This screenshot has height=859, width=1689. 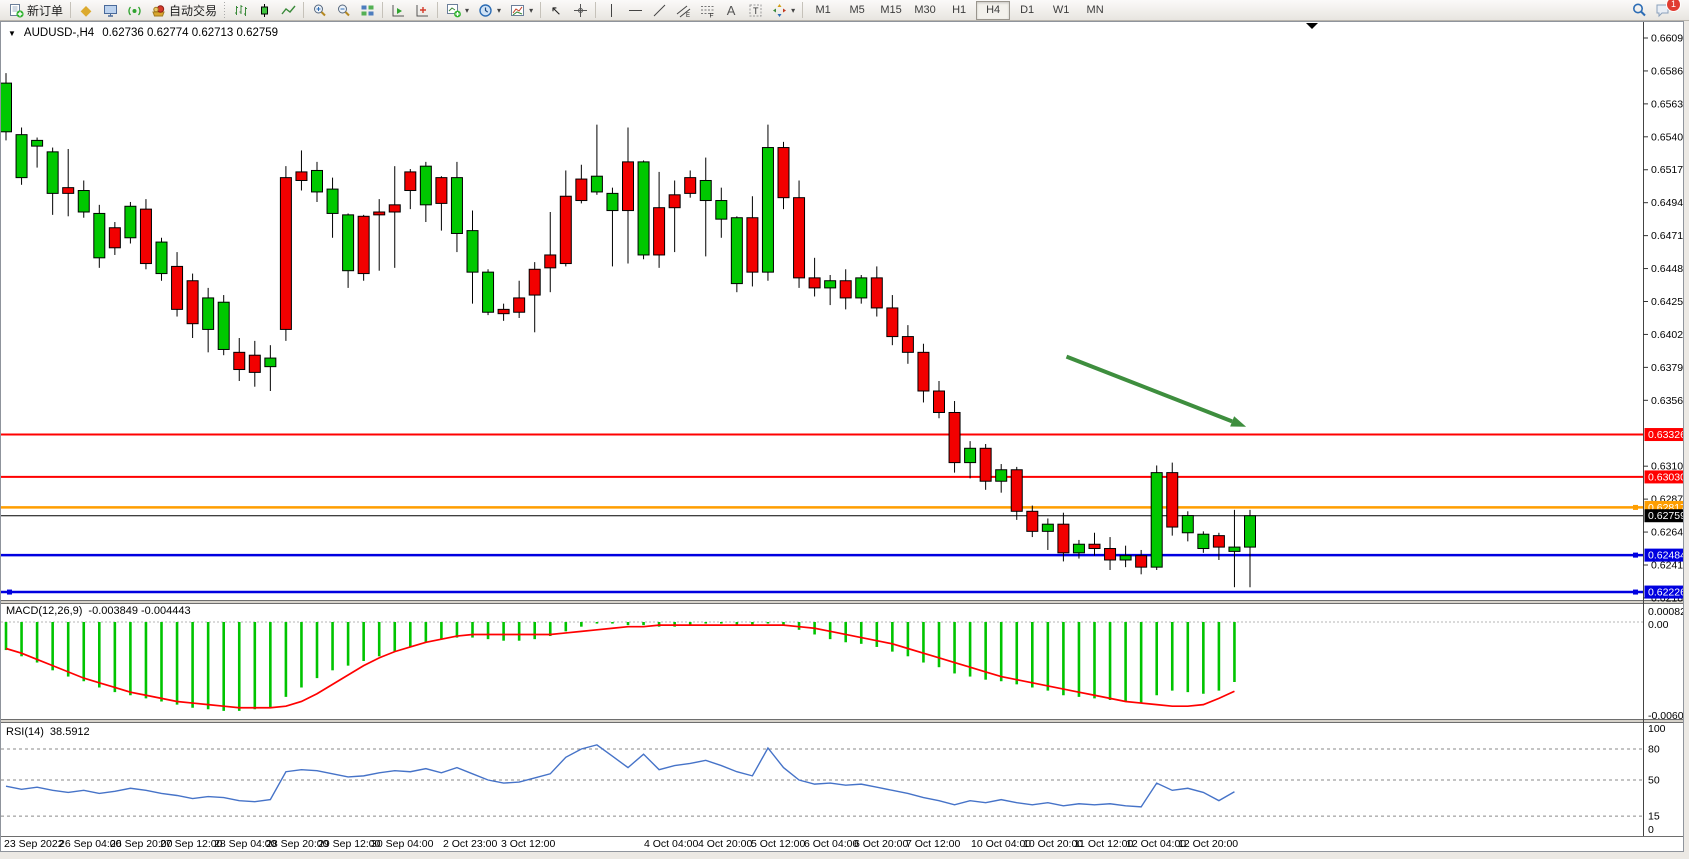 What do you see at coordinates (844, 855) in the screenshot?
I see `status-bar` at bounding box center [844, 855].